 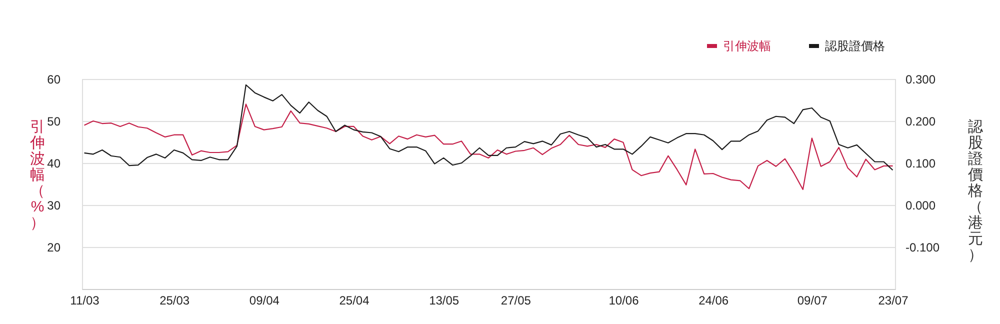 I want to click on y2-tick-label: 0.100, so click(x=921, y=163).